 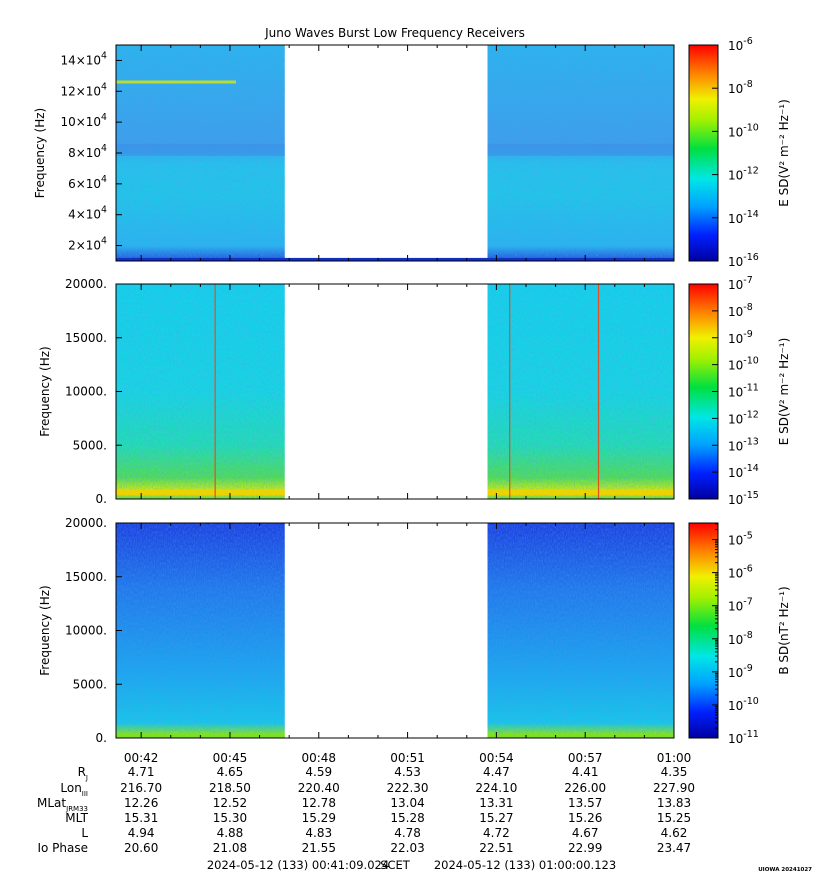 I want to click on footer-end-time: 2024-05-12 (133) 01:00:00.123, so click(x=525, y=865).